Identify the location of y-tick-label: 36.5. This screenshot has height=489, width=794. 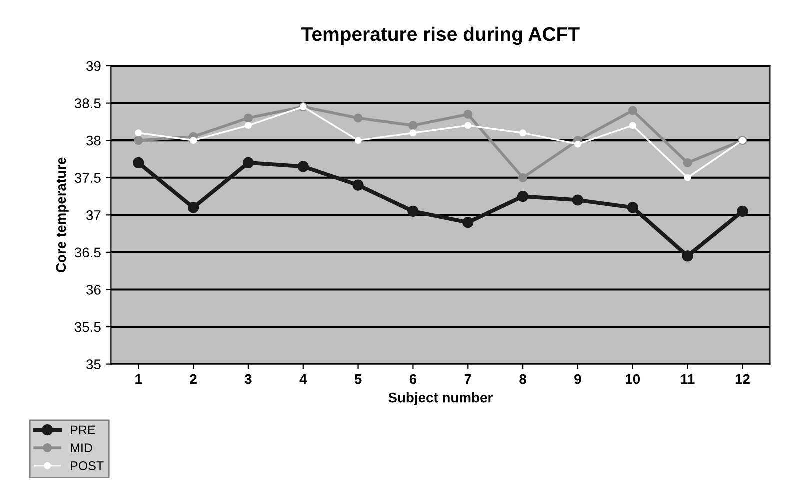
(87, 253).